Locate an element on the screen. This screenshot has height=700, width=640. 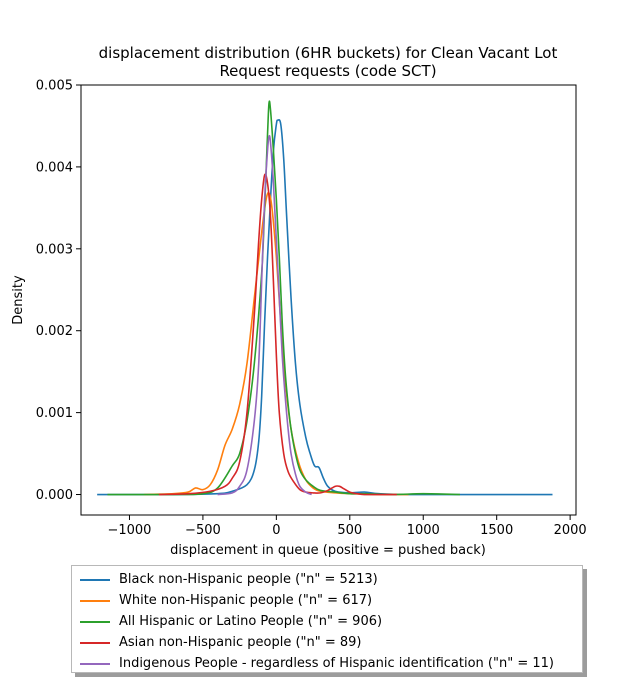
y-axis: 0.000 0.001 0.002 0.003 0.004 0.005 is located at coordinates (58, 291).